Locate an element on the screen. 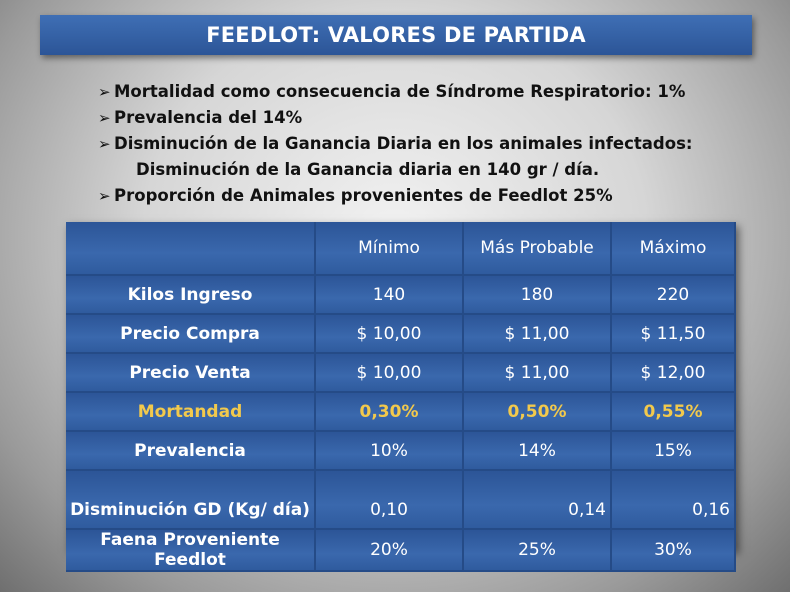 This screenshot has width=790, height=592. header-cell-minimo: Mínimo is located at coordinates (390, 249).